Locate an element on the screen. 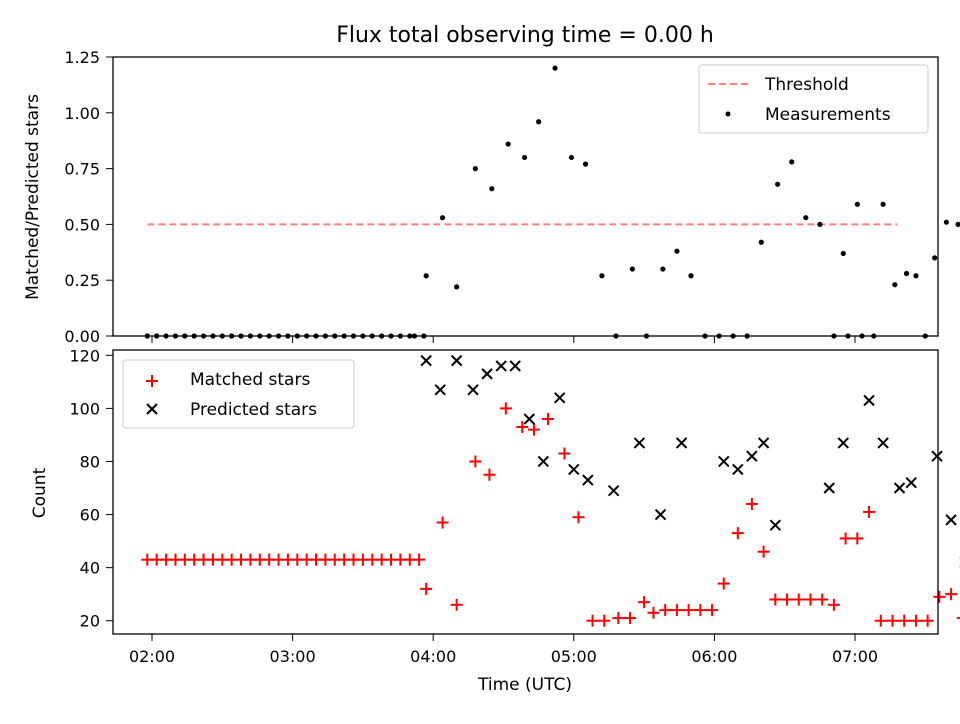 Image resolution: width=960 pixels, height=724 pixels. top-legend: Threshold Measurements is located at coordinates (813, 99).